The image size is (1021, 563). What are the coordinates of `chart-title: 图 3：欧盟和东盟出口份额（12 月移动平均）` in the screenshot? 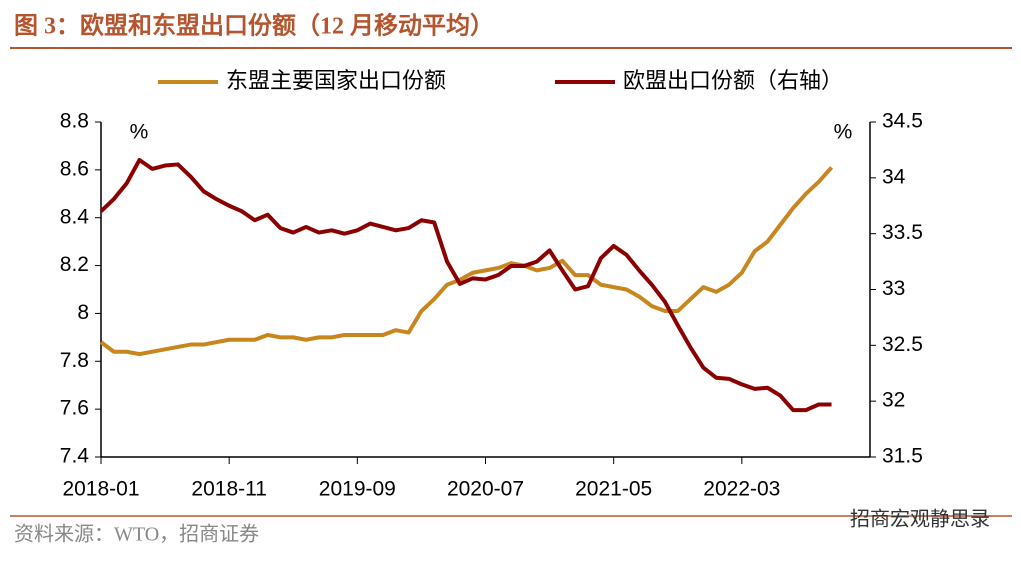 It's located at (254, 26).